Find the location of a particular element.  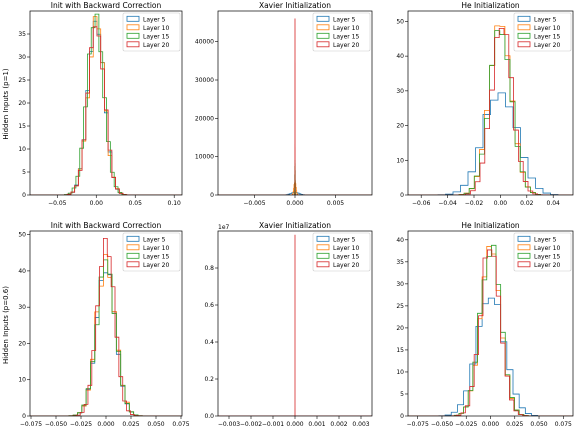

x-tick-label: 0.025 is located at coordinates (130, 424).